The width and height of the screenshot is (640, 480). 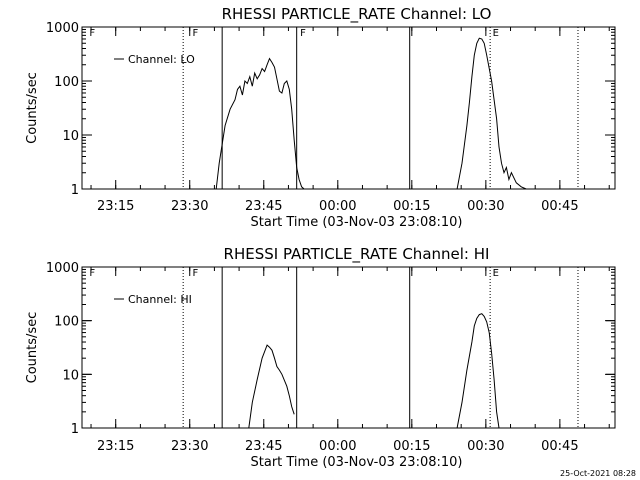 I want to click on legend-label: Channel: LO, so click(x=161, y=59).